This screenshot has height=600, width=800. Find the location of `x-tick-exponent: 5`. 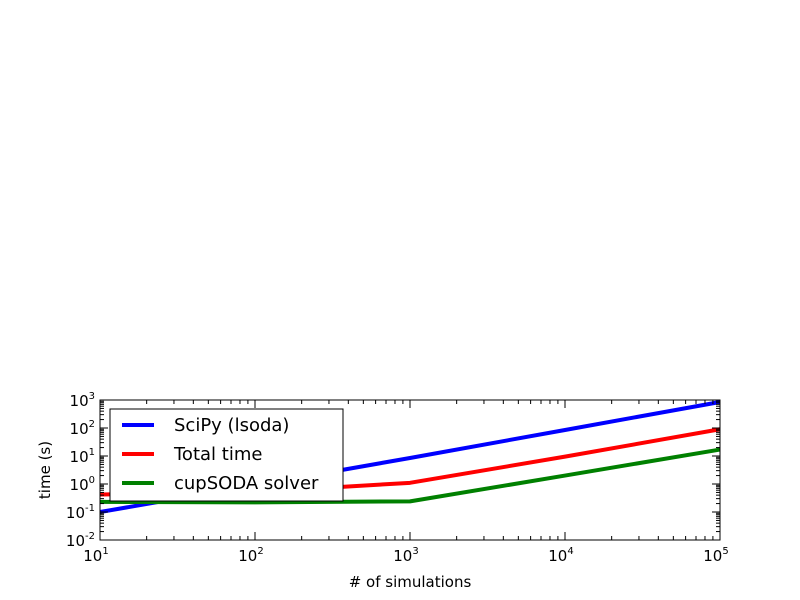

x-tick-exponent: 5 is located at coordinates (725, 551).